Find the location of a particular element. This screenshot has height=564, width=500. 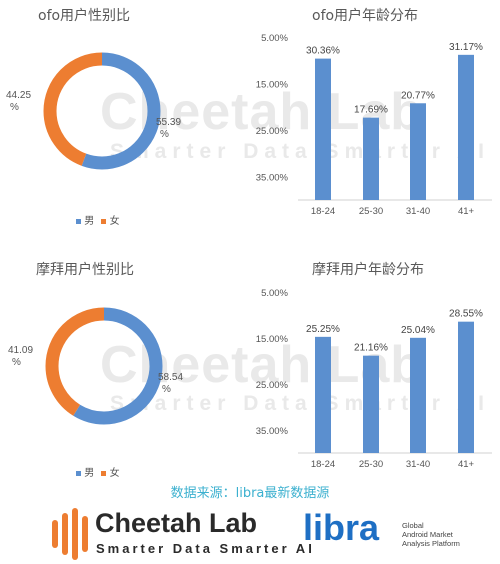

mobike-gender-donut: 58.54 % 41.09% is located at coordinates (95, 366).